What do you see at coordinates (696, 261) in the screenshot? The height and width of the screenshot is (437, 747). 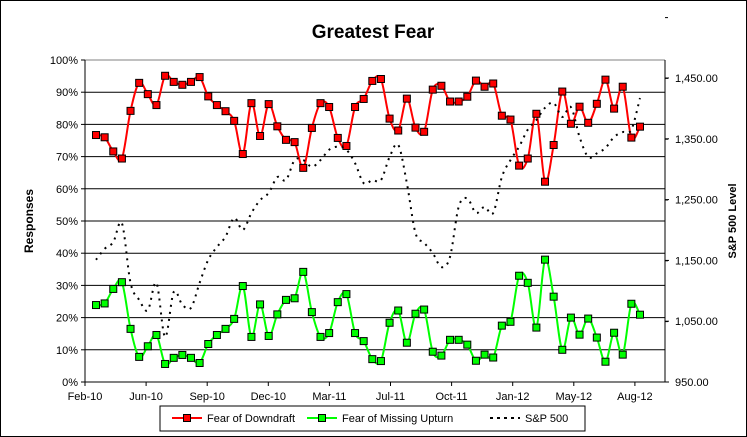 I see `y2-tick-label: 1,150.00` at bounding box center [696, 261].